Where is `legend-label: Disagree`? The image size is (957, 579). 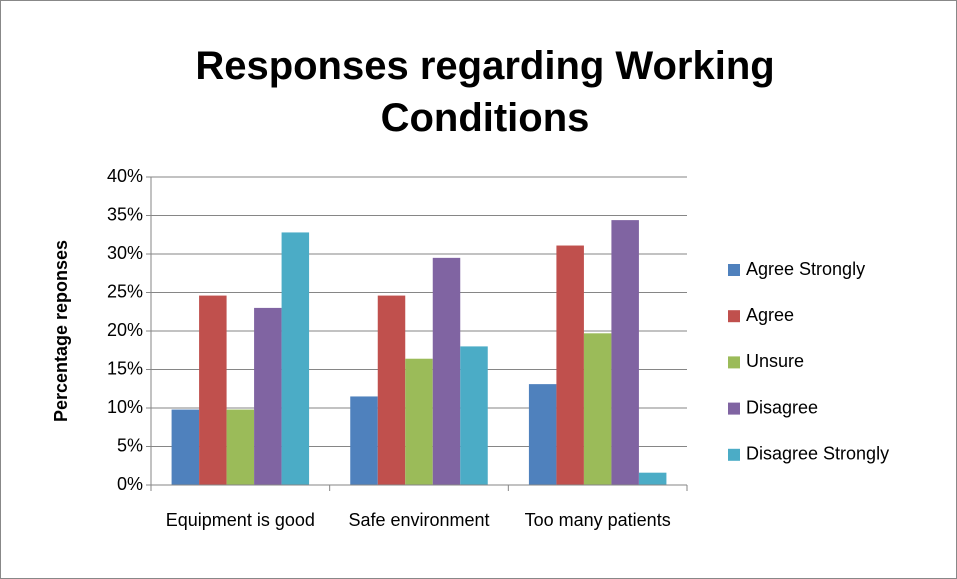
legend-label: Disagree is located at coordinates (782, 407).